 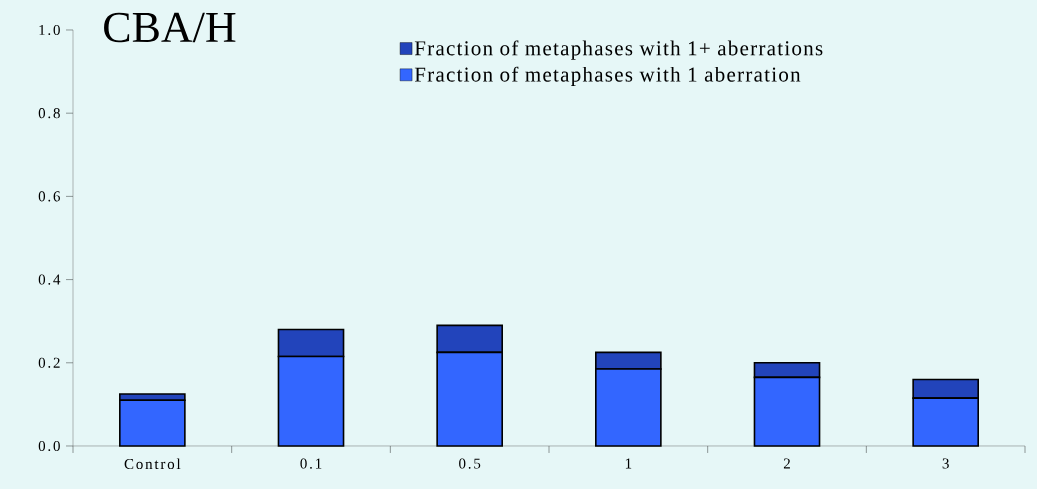 What do you see at coordinates (786, 463) in the screenshot?
I see `x-tick-label: 2` at bounding box center [786, 463].